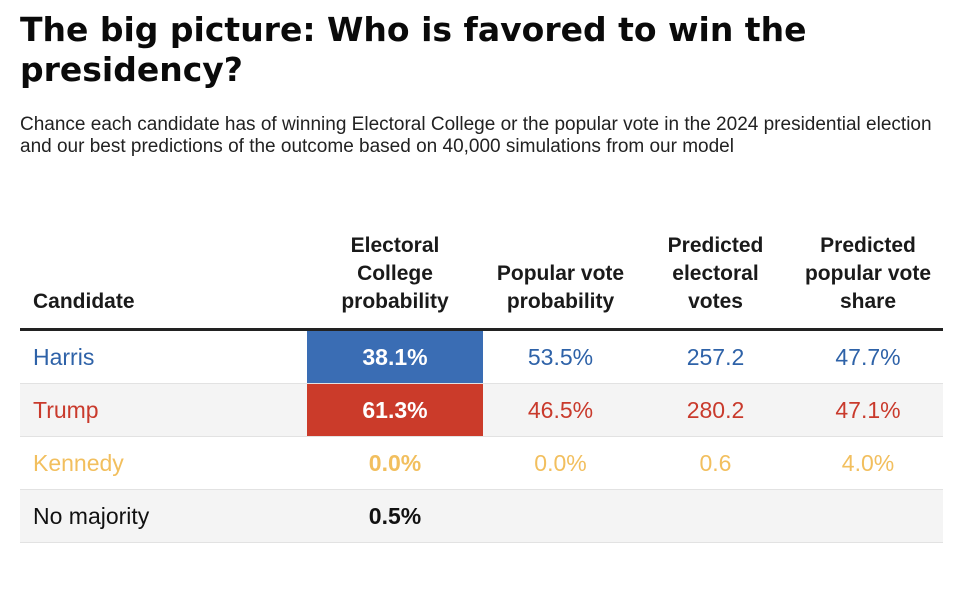  Describe the element at coordinates (395, 463) in the screenshot. I see `ec-probability-cell: 0.0%` at that location.